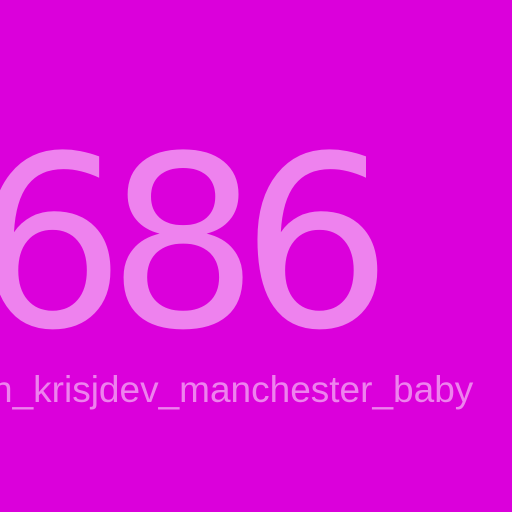  I want to click on caption-text: n_krisjdev_manchester_baby, so click(237, 389).